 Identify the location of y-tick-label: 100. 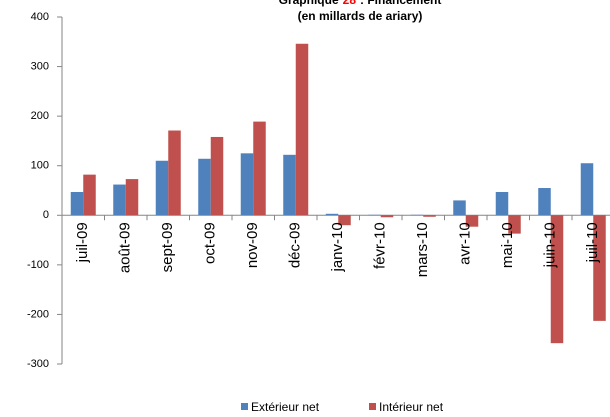
(40, 166).